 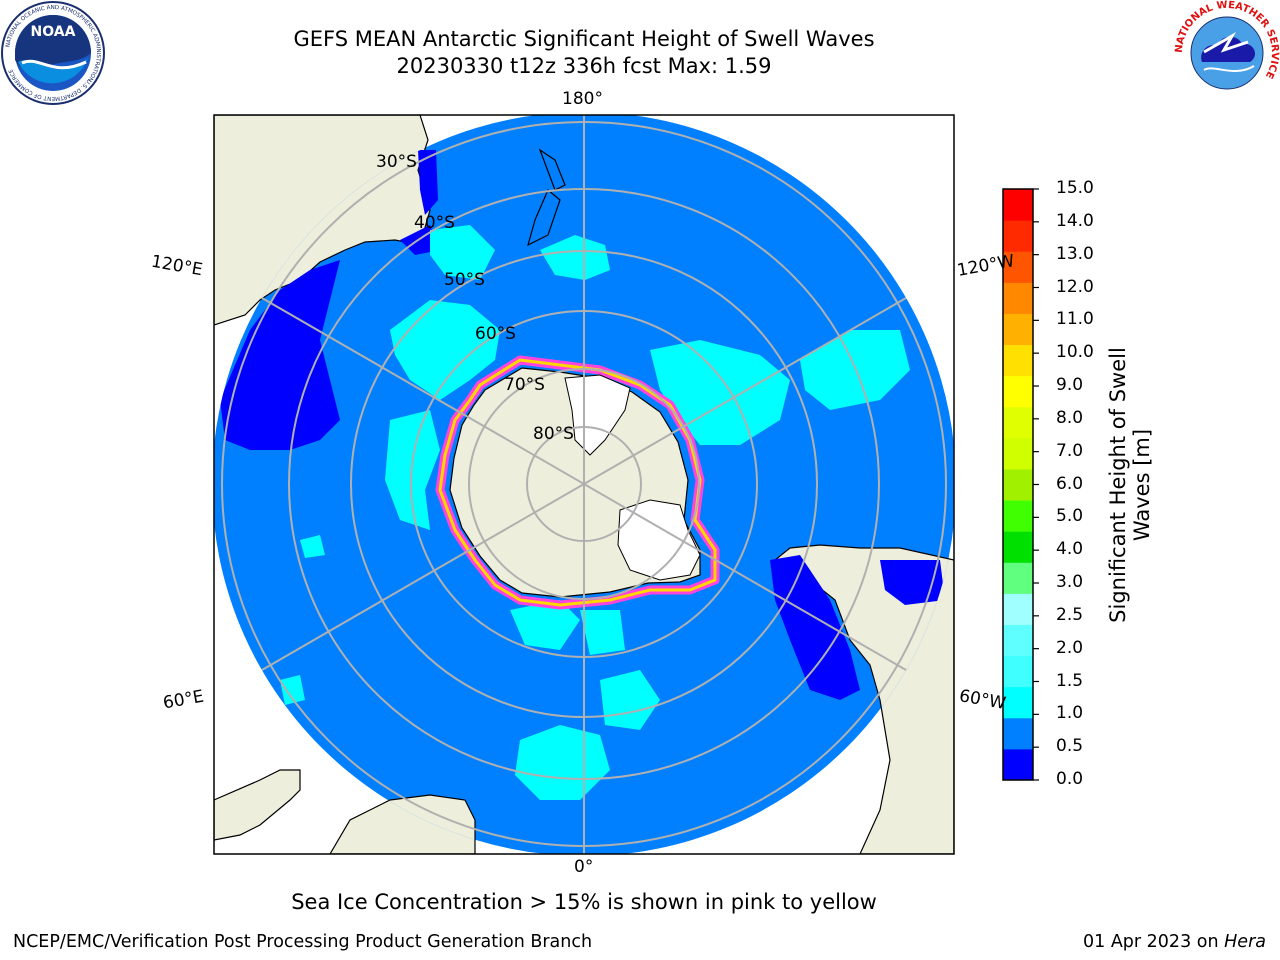 I want to click on nws-logo: NATIONAL WEATHER SERVICE, so click(x=1227, y=52).